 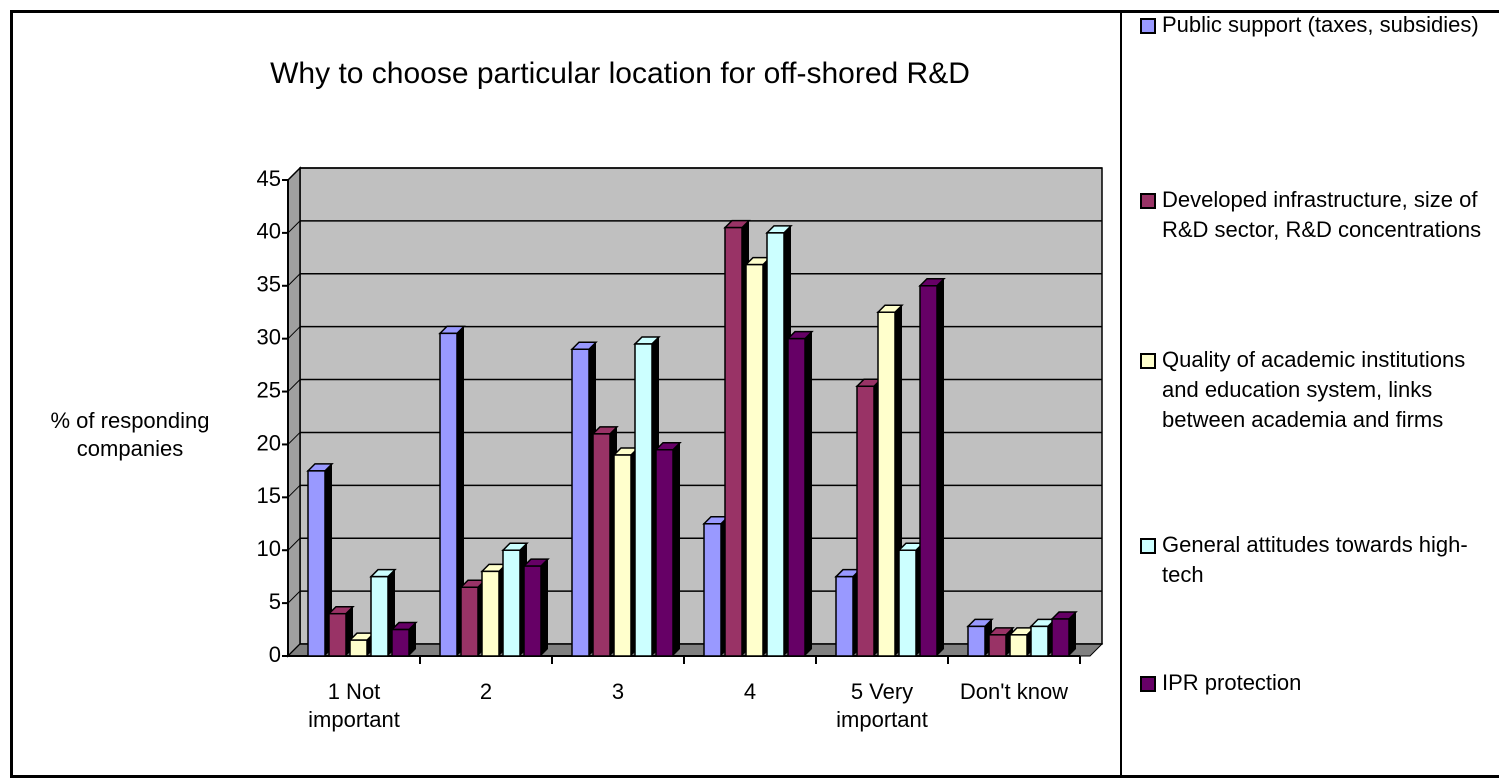 What do you see at coordinates (1014, 691) in the screenshot?
I see `x-tick-label: Don't know` at bounding box center [1014, 691].